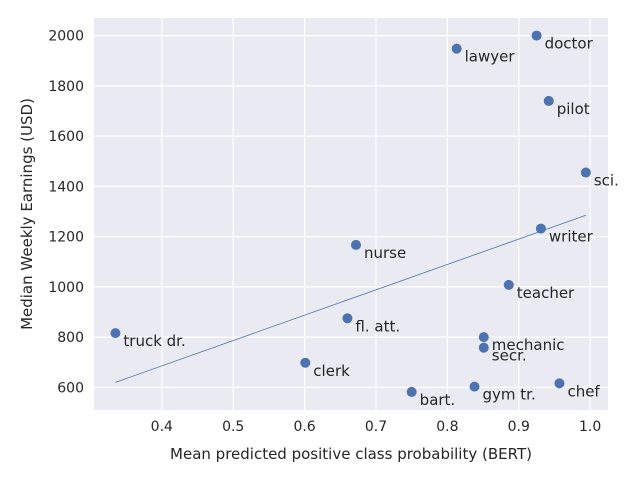  Describe the element at coordinates (304, 427) in the screenshot. I see `x-tick-label: 0.6` at that location.